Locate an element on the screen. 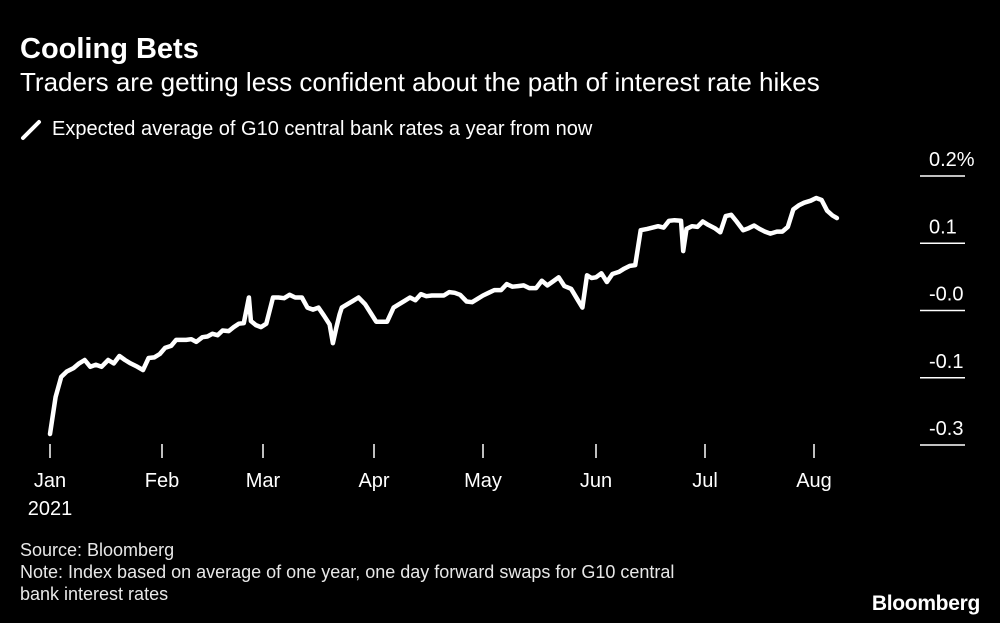  y-tick-label: -0.0 is located at coordinates (946, 295).